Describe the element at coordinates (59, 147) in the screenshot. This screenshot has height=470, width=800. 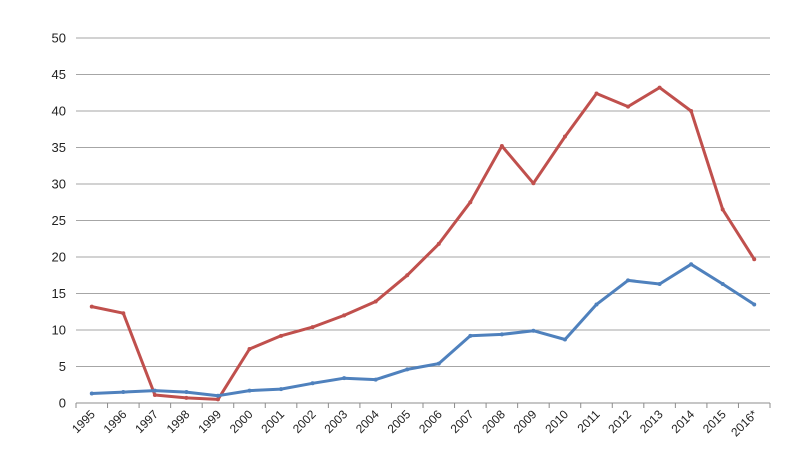
I see `y-tick-label: 35` at that location.